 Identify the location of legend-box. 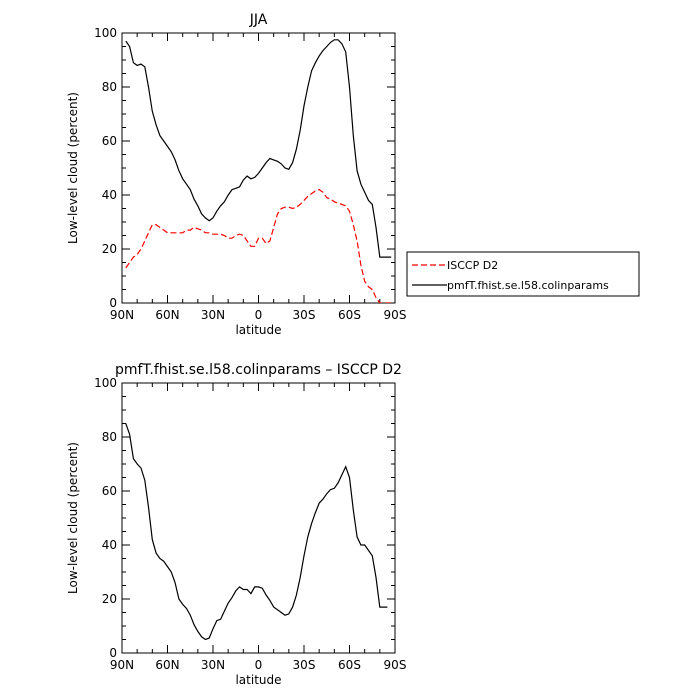
(523, 274).